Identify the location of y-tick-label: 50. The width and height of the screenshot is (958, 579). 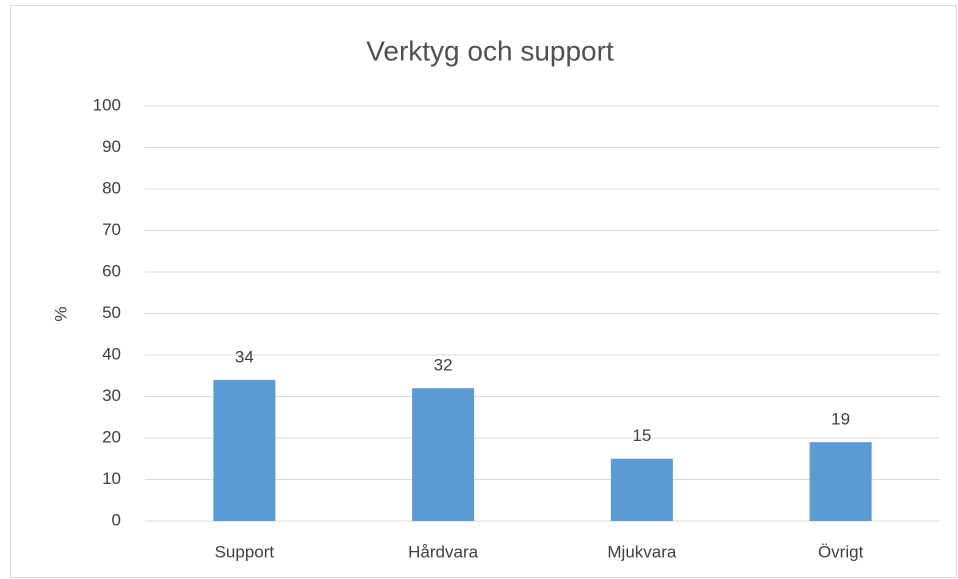
(111, 312).